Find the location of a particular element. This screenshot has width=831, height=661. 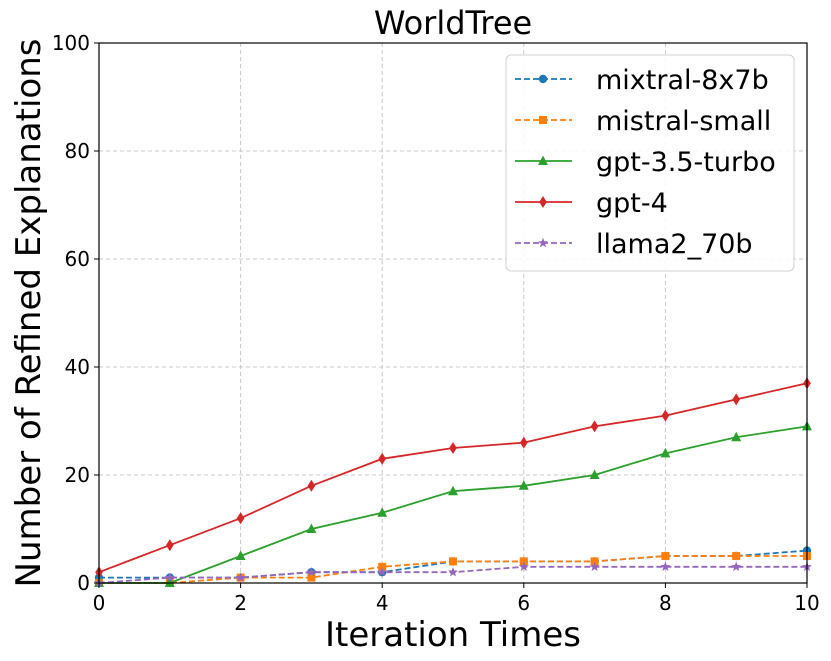

legend-item: mixtral-8x7b is located at coordinates (642, 80).